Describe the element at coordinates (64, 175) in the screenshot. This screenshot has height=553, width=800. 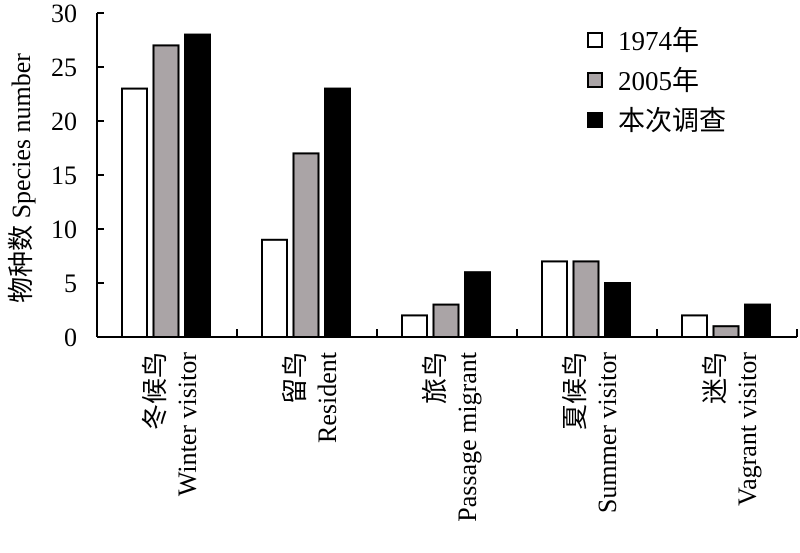
I see `y-tick-label-3: 15` at that location.